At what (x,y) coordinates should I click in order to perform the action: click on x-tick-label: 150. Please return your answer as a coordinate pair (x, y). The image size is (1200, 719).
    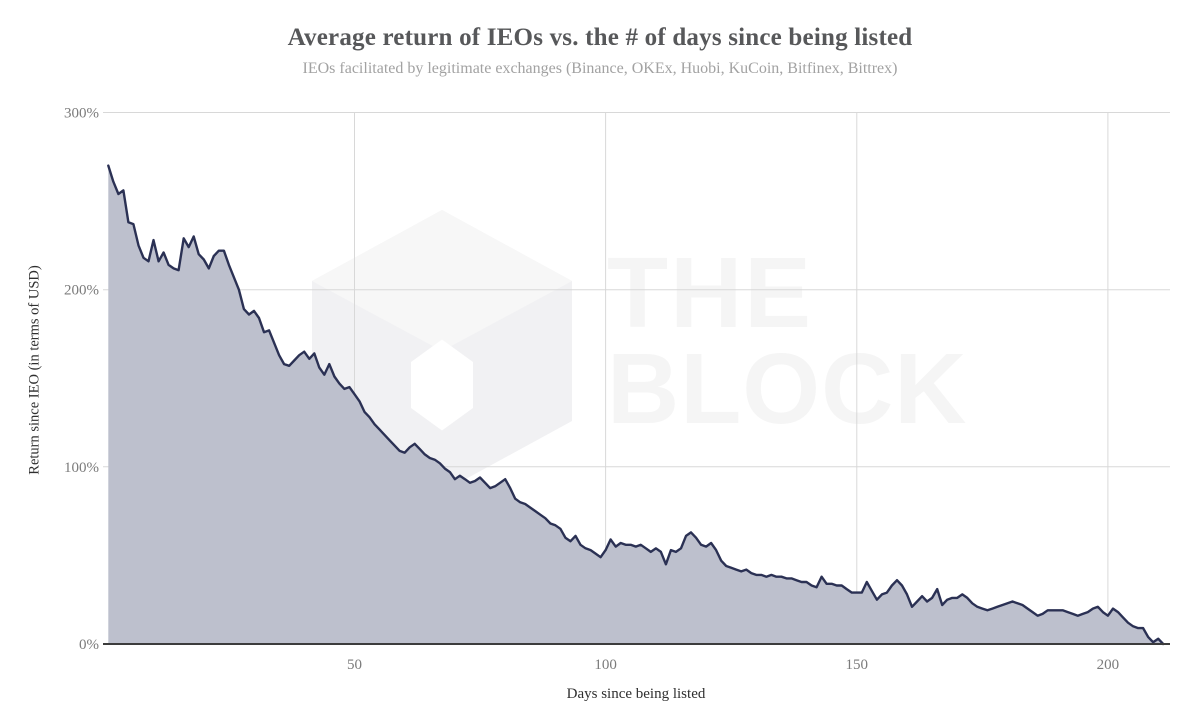
    Looking at the image, I should click on (857, 665).